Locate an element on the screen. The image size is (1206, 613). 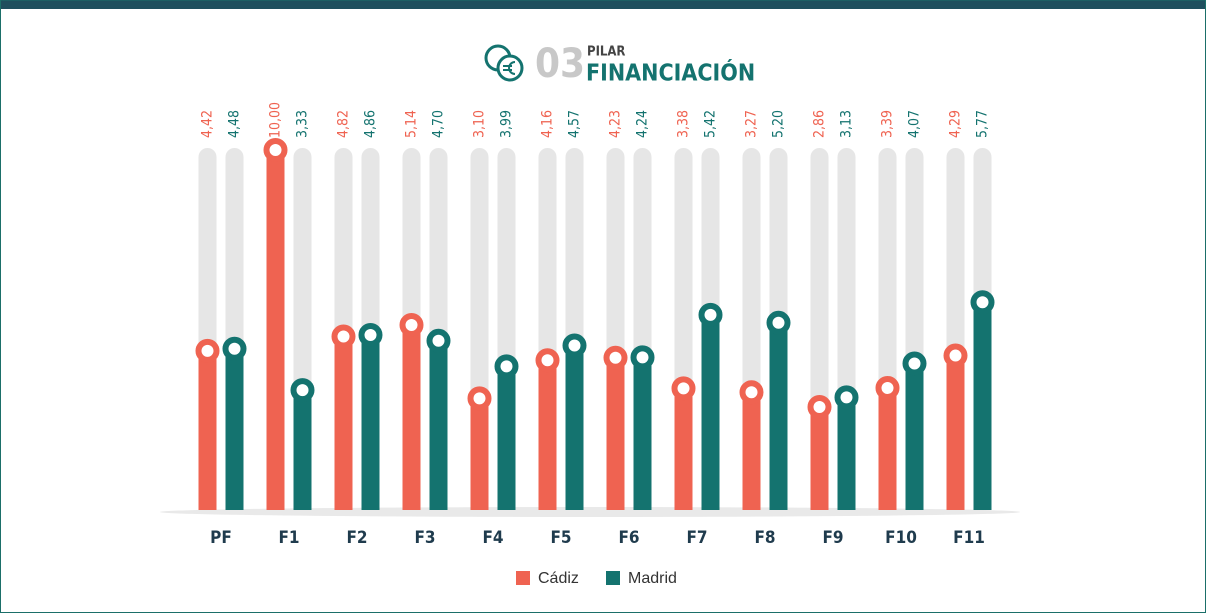
value-label: 10,00 is located at coordinates (276, 120).